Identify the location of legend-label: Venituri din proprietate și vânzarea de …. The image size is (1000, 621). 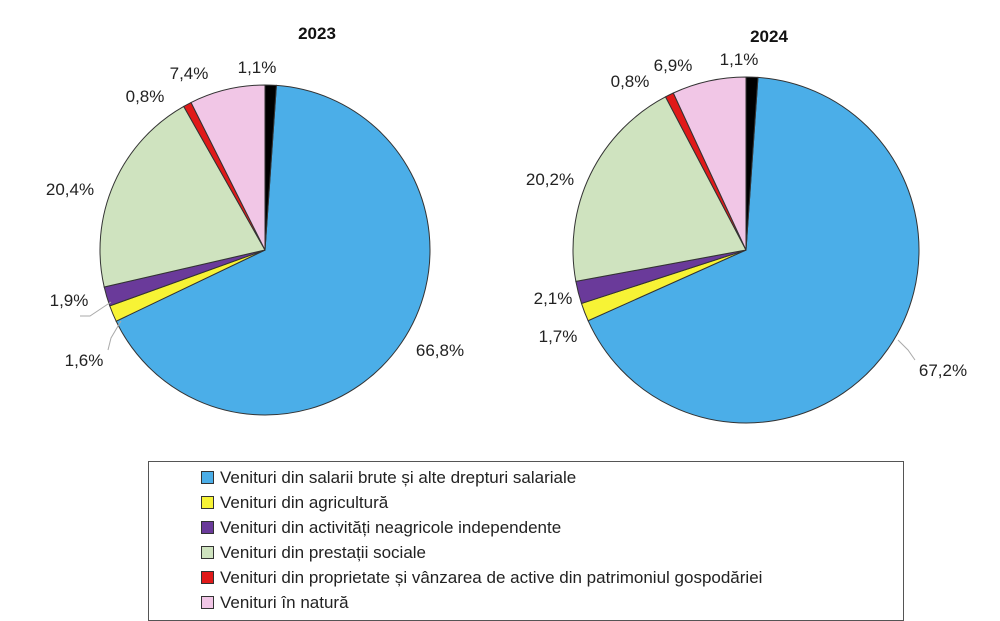
(491, 577).